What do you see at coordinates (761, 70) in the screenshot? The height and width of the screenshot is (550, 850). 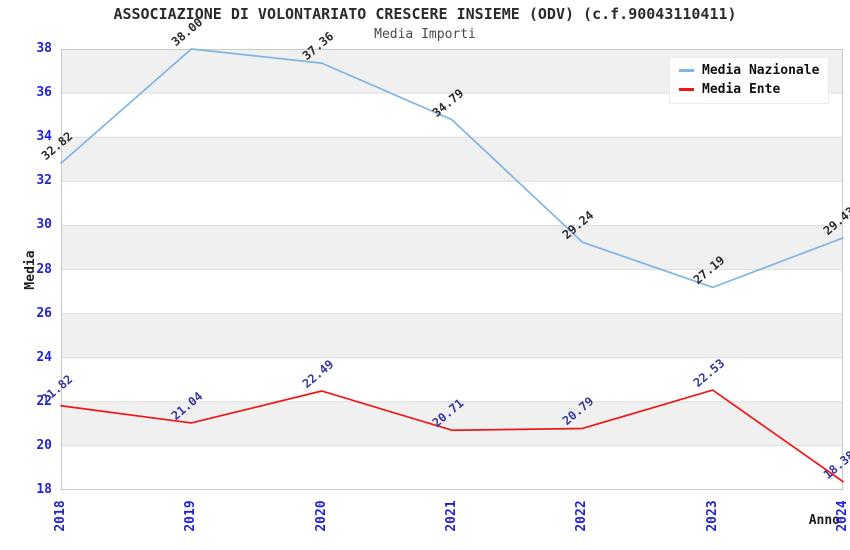 I see `legend-label-media-nazionale: Media Nazionale` at bounding box center [761, 70].